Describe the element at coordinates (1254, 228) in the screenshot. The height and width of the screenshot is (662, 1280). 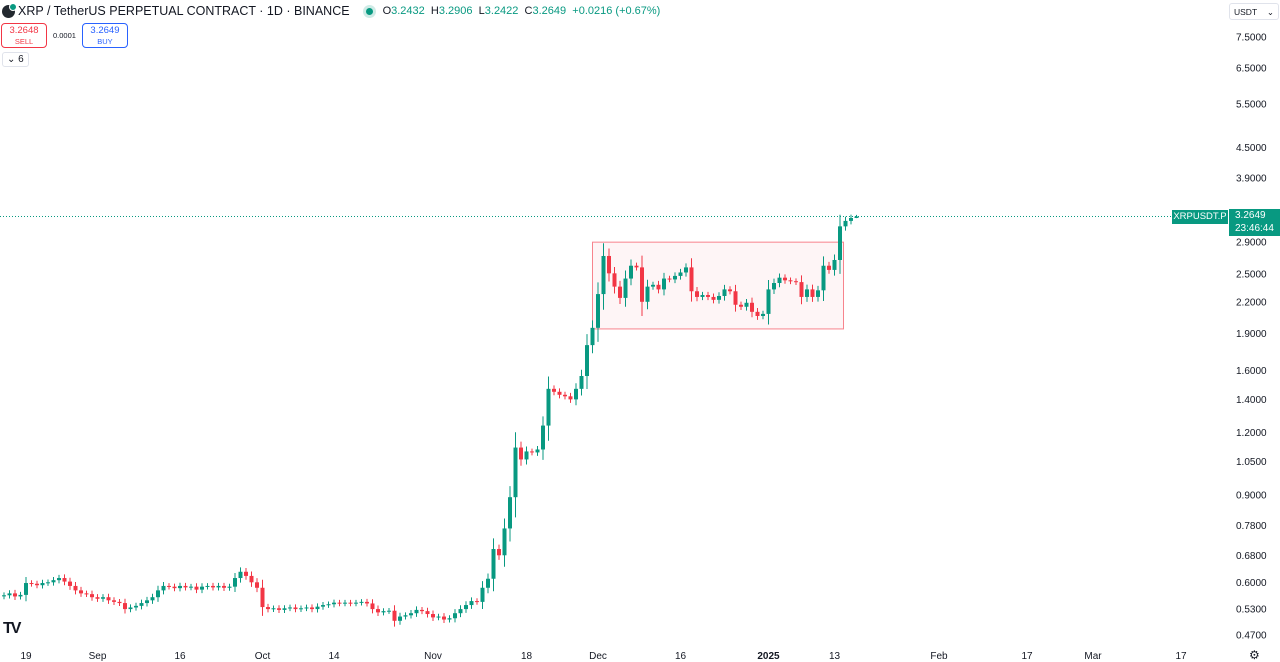
I see `bar-countdown: 23:46:44` at that location.